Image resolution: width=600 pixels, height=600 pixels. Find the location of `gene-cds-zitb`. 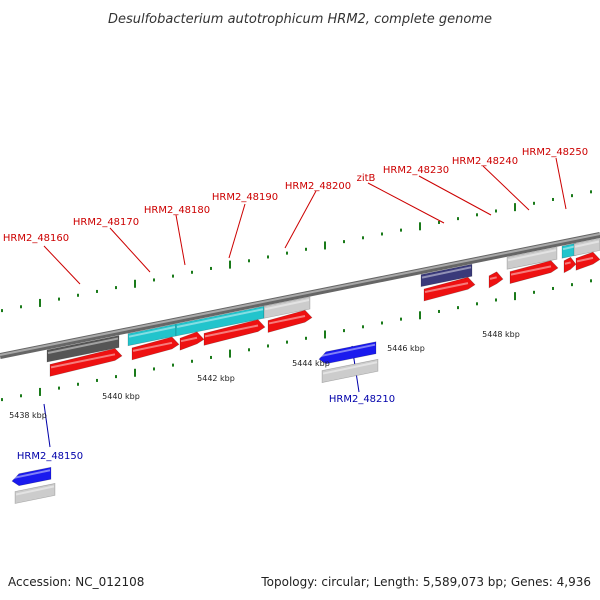

gene-cds-zitb is located at coordinates (449, 289).